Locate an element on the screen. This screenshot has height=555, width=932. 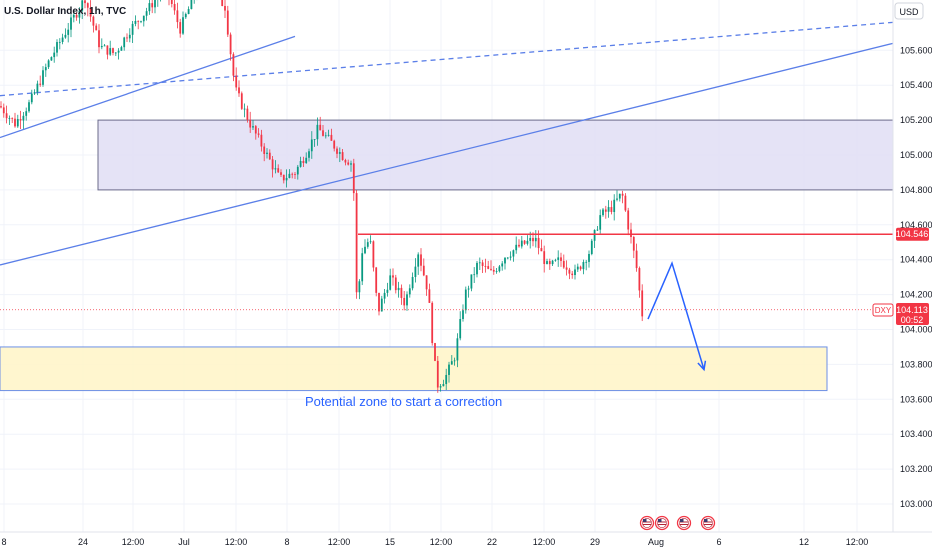
y-tick-label: 103.800 is located at coordinates (916, 364).